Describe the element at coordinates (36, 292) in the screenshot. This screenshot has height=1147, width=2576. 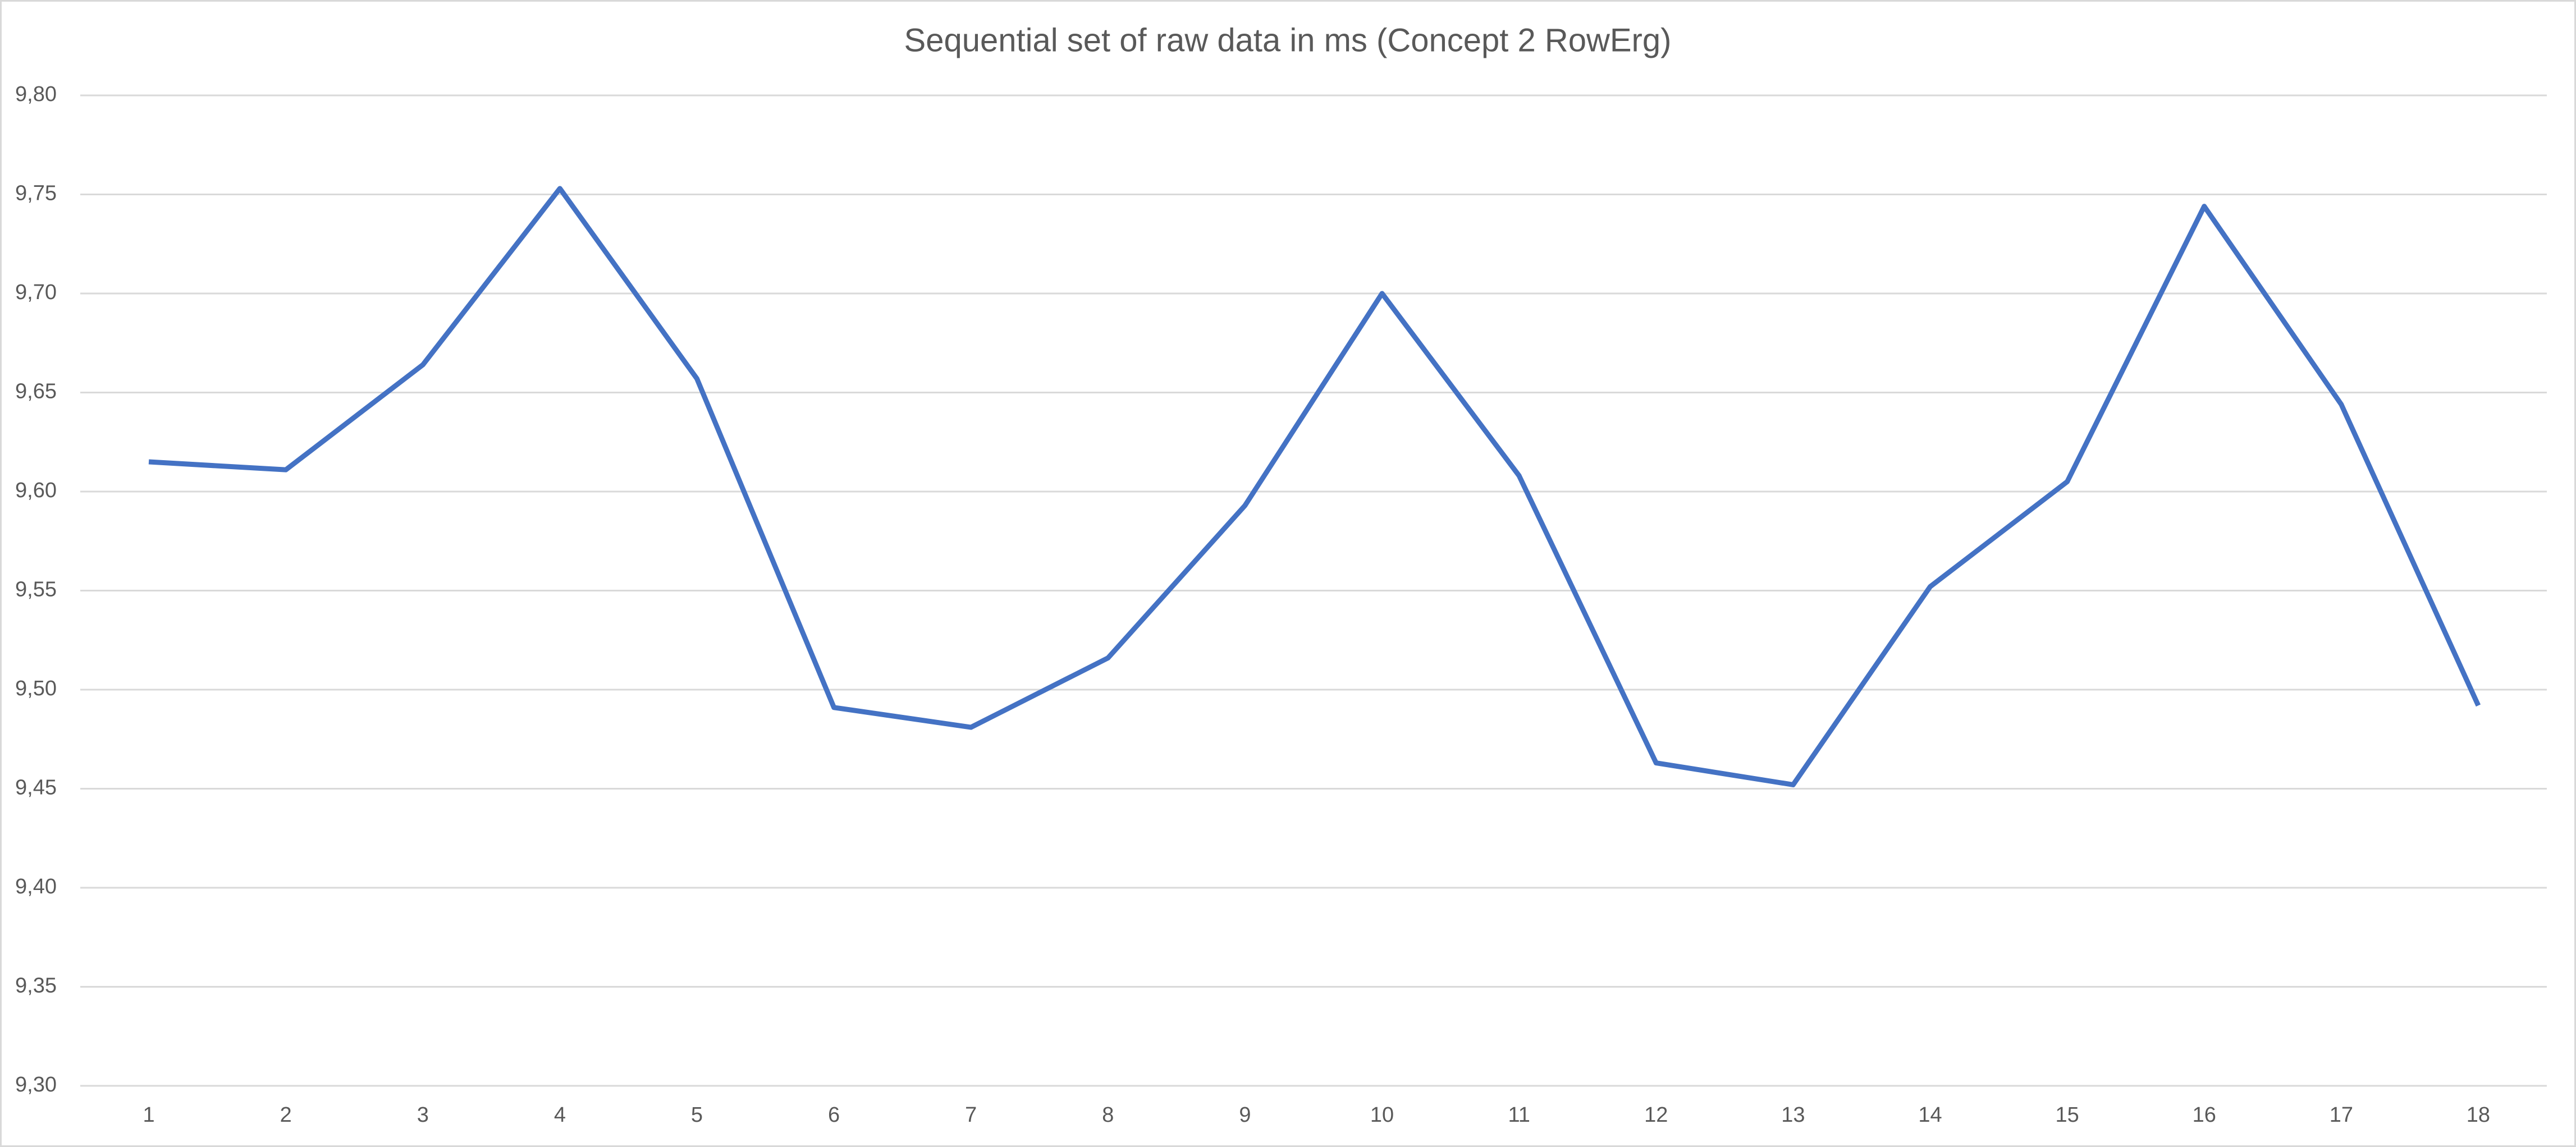
I see `y-tick-label: 9,70` at that location.